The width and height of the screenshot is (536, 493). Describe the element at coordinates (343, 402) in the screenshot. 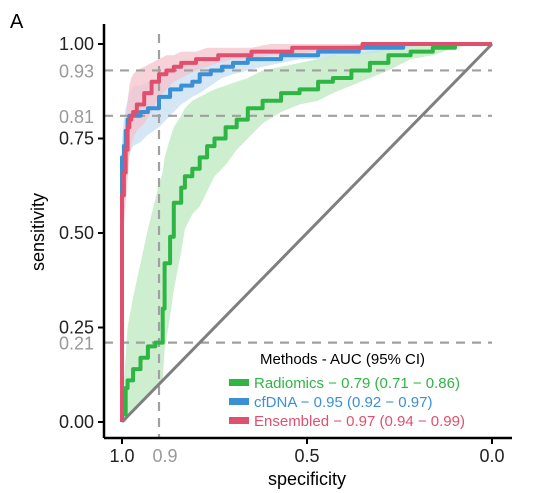

I see `legend-label-1: cfDNA − 0.95 (0.92 − 0.97)` at that location.